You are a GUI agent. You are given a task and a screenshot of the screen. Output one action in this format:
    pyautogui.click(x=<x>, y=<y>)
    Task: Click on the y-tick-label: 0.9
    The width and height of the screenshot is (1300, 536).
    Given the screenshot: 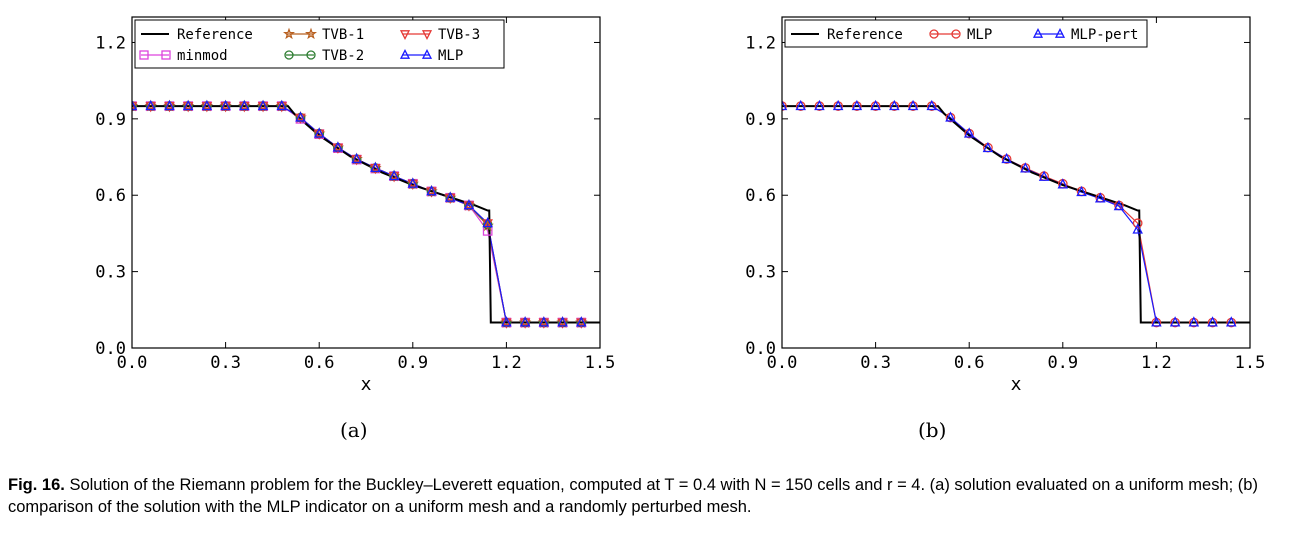 What is the action you would take?
    pyautogui.click(x=110, y=120)
    